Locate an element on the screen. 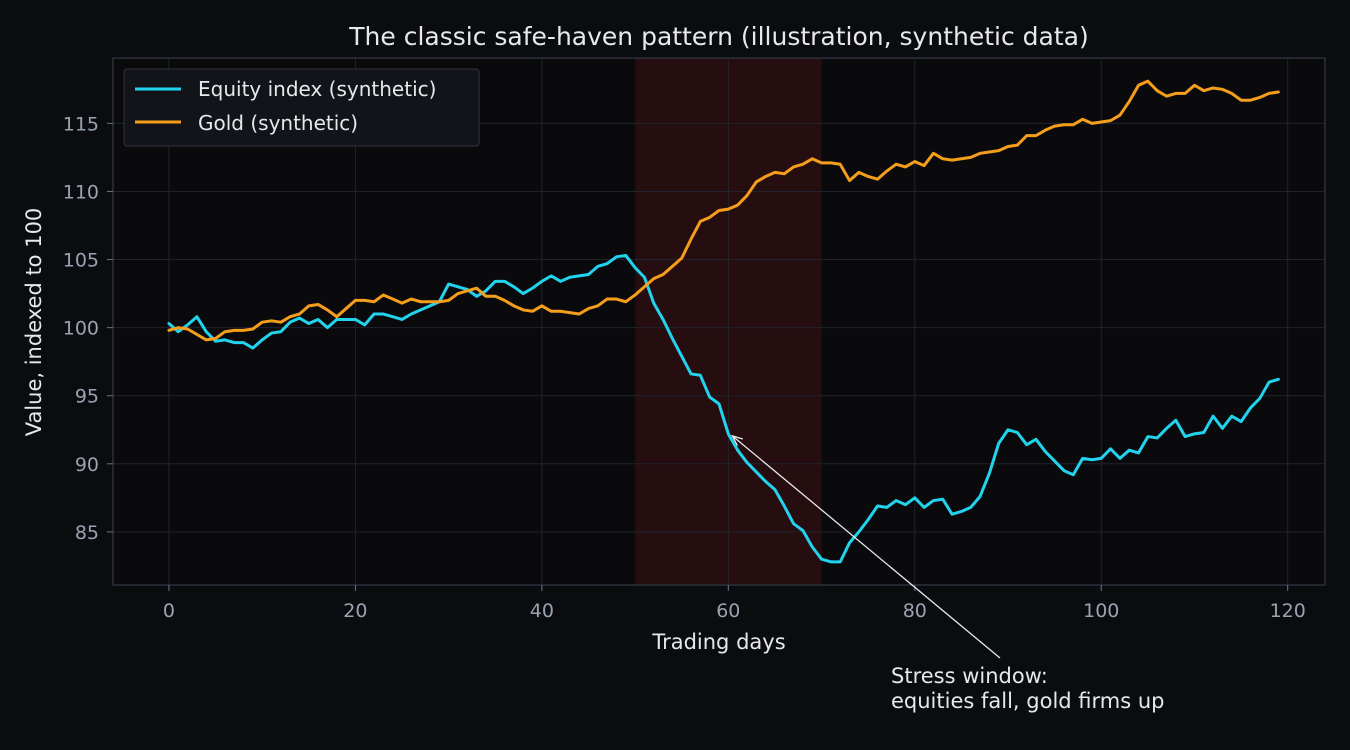 Image resolution: width=1350 pixels, height=750 pixels. y-tick-label: 85 is located at coordinates (87, 533).